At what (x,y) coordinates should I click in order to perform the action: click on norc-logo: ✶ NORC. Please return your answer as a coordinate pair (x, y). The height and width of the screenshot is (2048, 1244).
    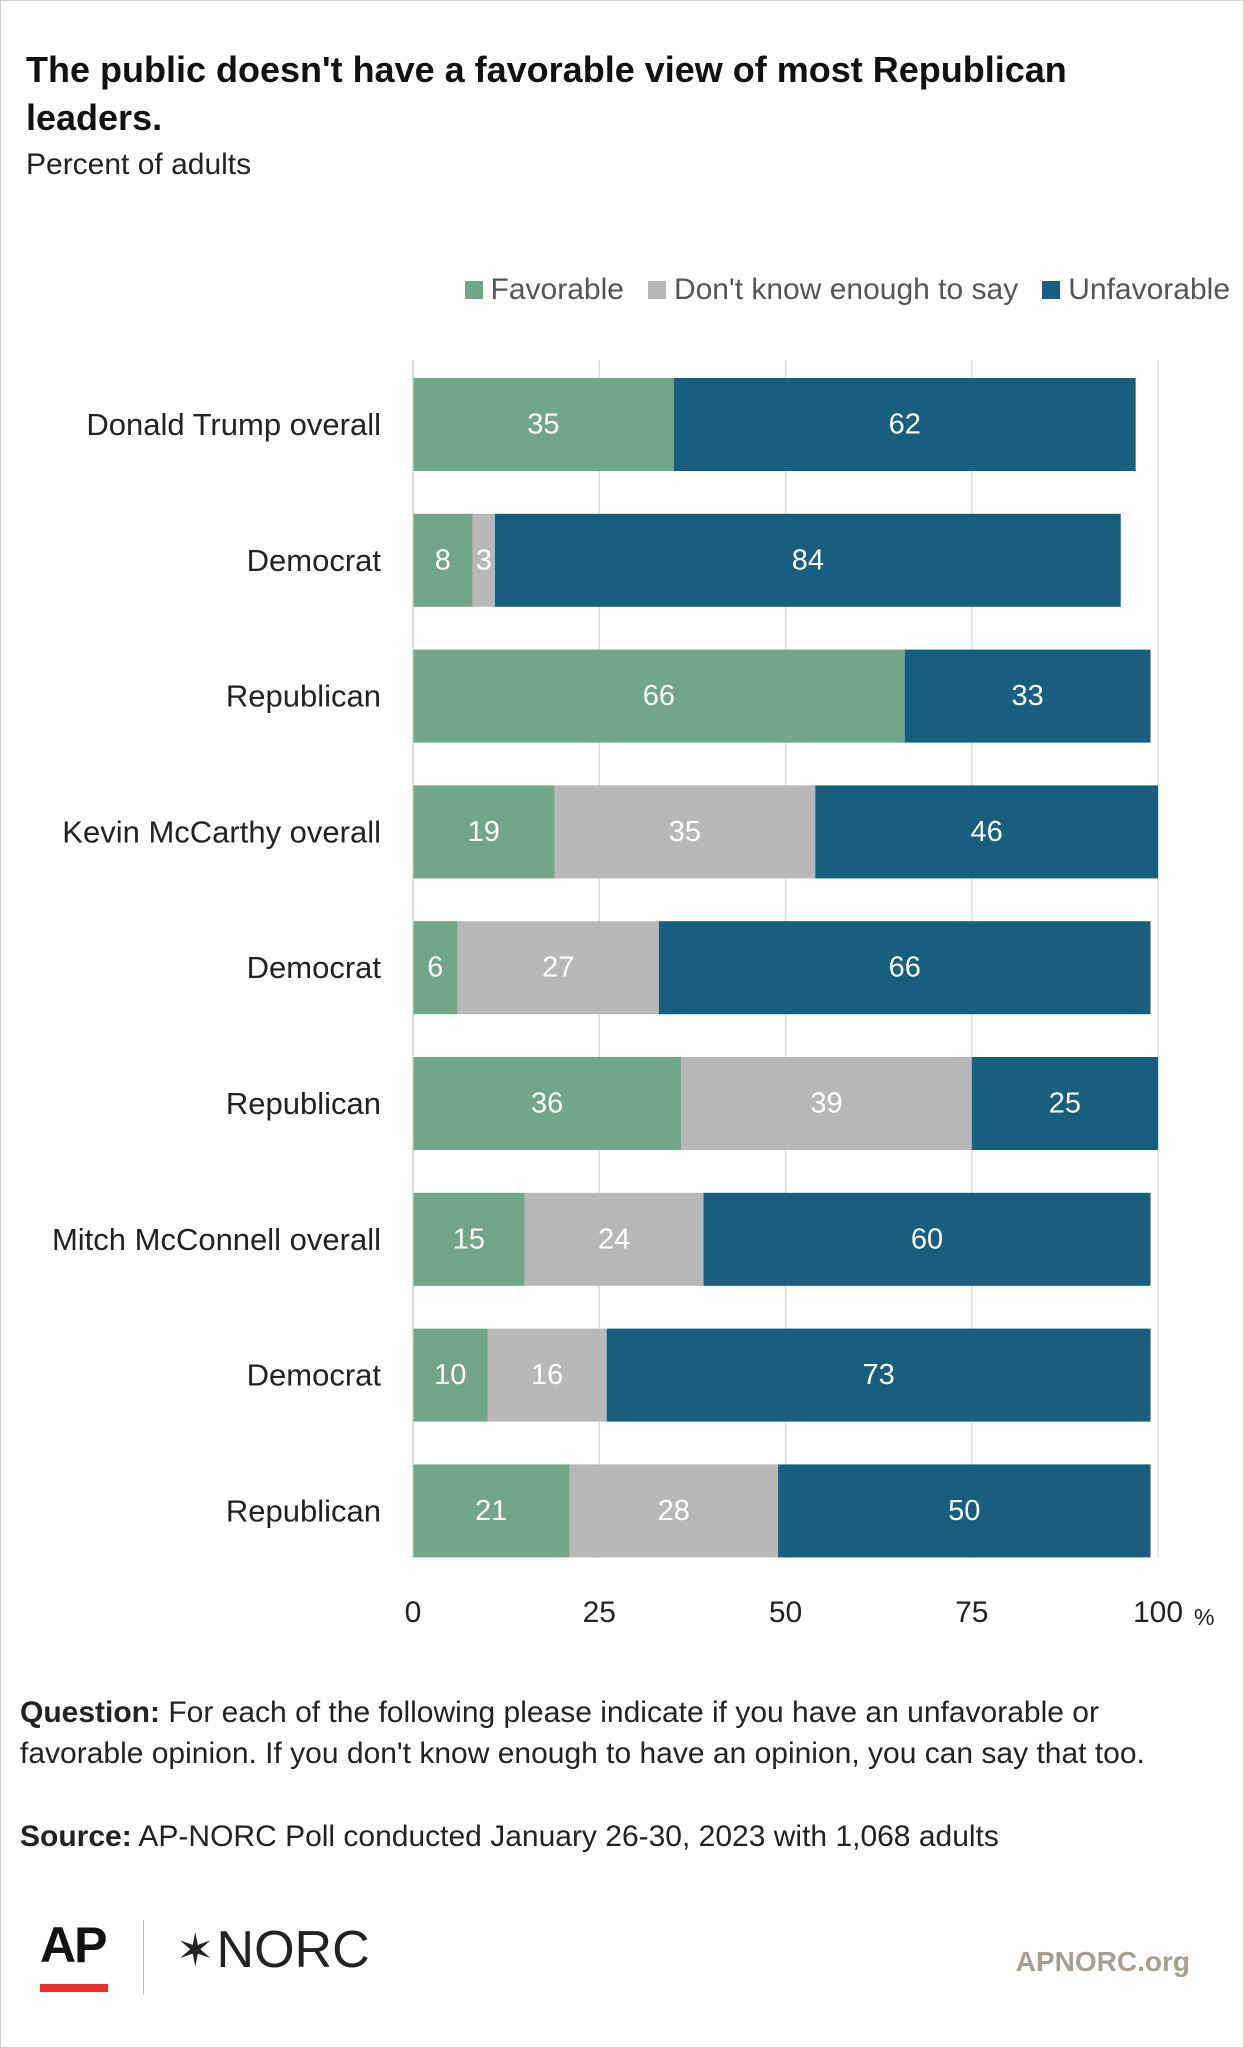
    Looking at the image, I should click on (273, 1950).